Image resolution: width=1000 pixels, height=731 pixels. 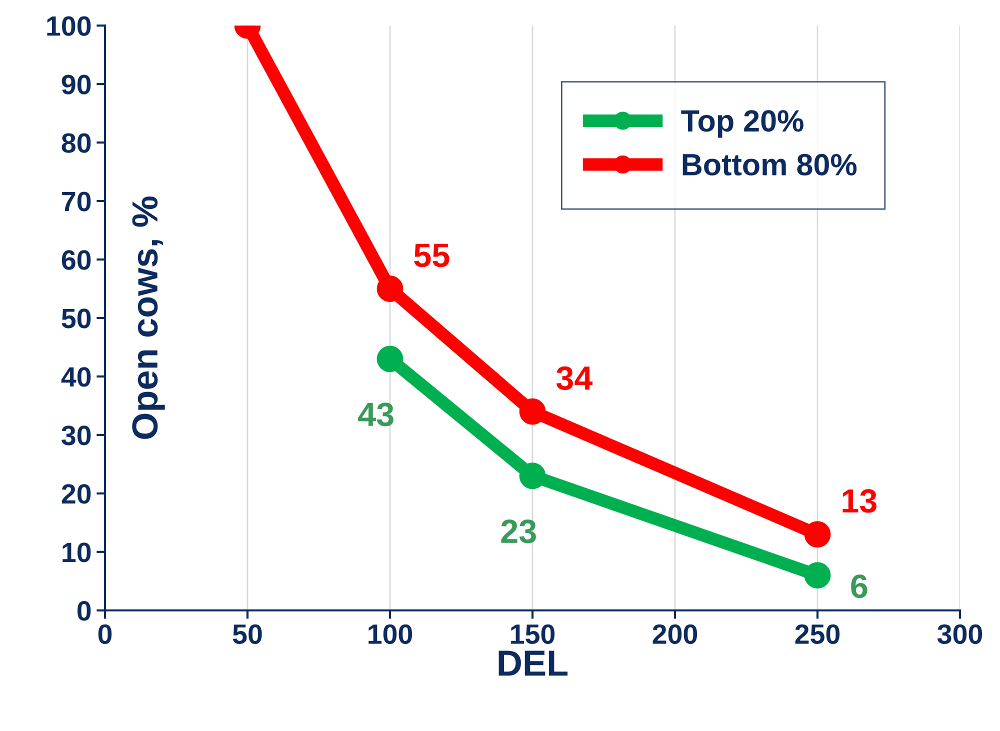 What do you see at coordinates (76, 318) in the screenshot?
I see `y-tick-label: 50` at bounding box center [76, 318].